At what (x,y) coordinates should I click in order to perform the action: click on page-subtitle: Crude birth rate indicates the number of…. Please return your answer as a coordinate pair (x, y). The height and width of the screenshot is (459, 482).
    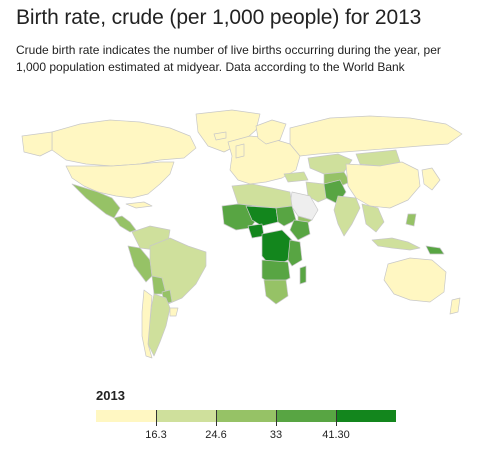
    Looking at the image, I should click on (228, 58).